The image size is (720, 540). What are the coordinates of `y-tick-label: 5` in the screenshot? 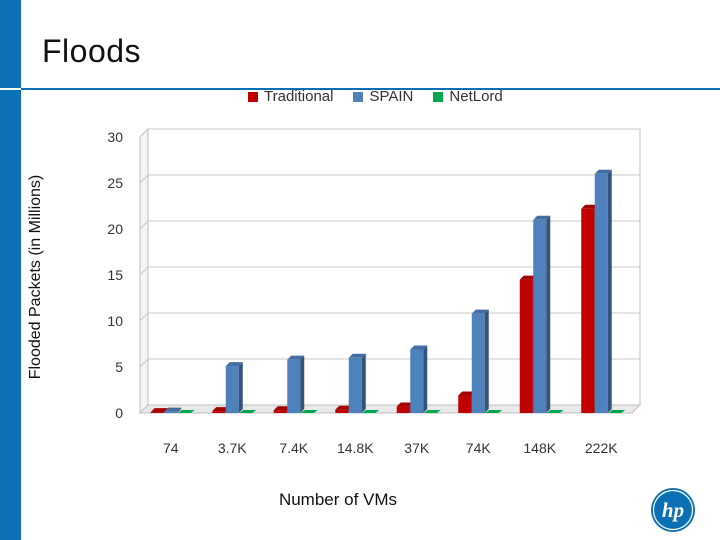 It's located at (119, 367).